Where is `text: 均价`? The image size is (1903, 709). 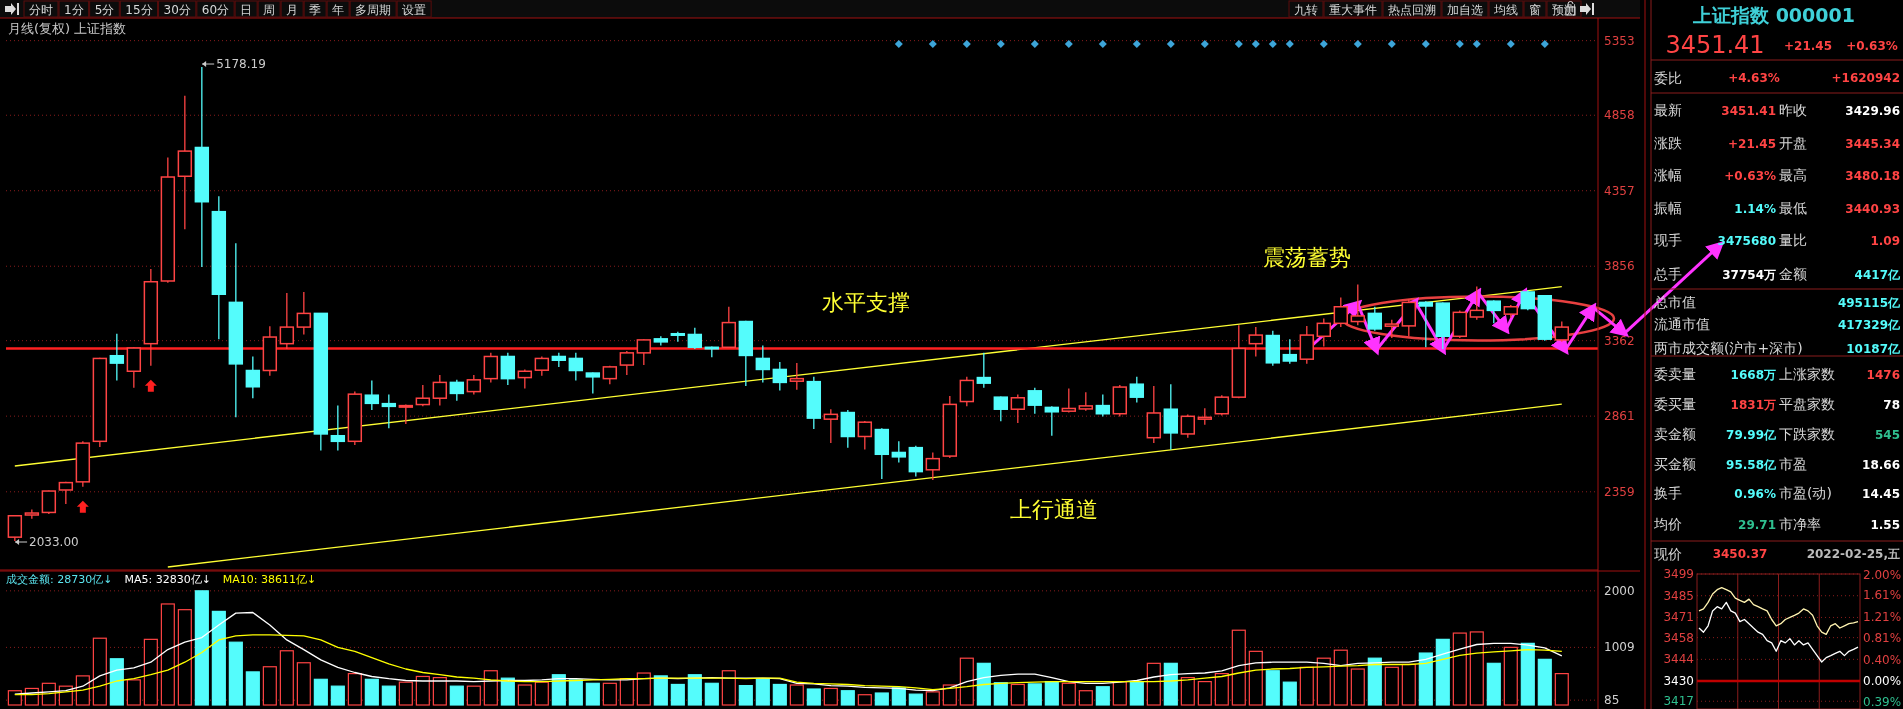 text: 均价 is located at coordinates (1667, 524).